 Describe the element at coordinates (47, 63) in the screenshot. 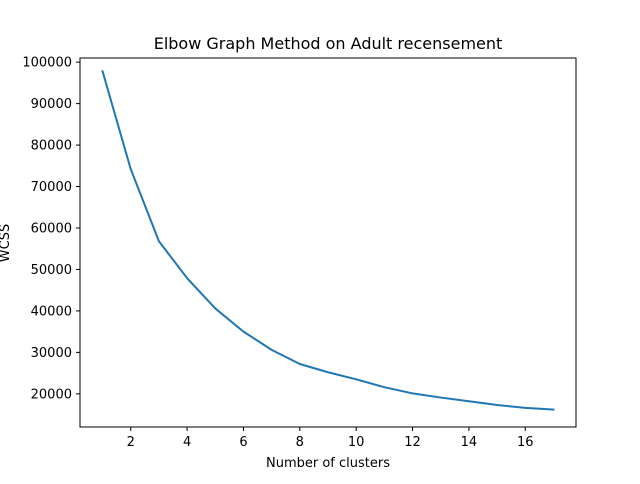

I see `y-tick-label: 100000` at that location.